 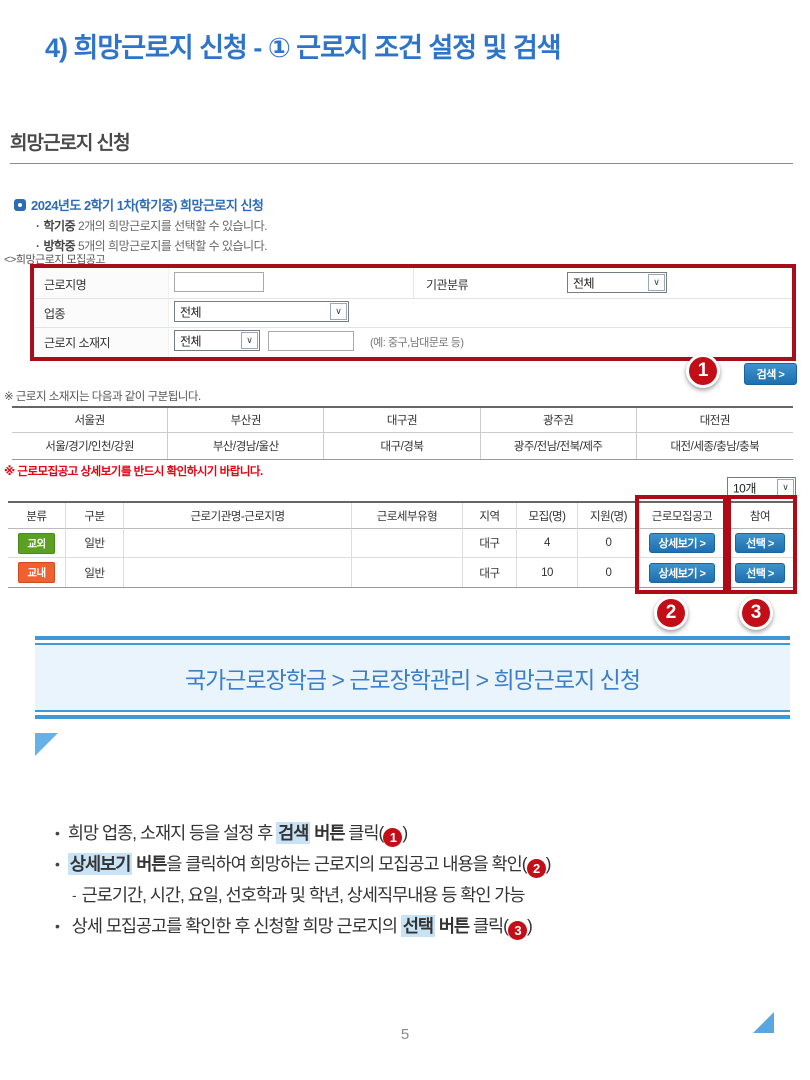 I want to click on recruit-count-cell: 4, so click(x=547, y=543).